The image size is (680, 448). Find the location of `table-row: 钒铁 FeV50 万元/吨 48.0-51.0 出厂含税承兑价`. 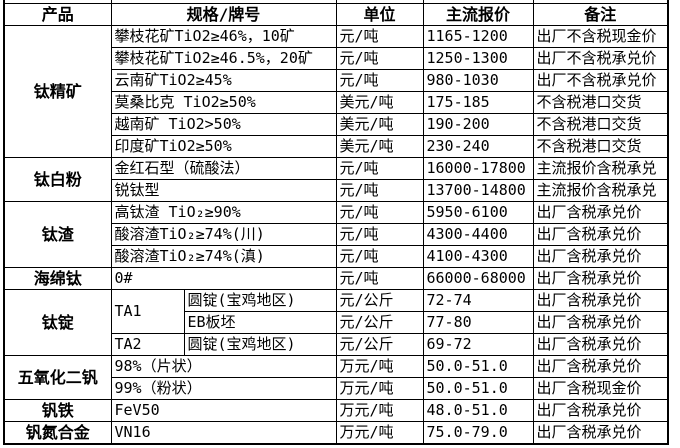

table-row: 钒铁 FeV50 万元/吨 48.0-51.0 出厂含税承兑价 is located at coordinates (336, 410).